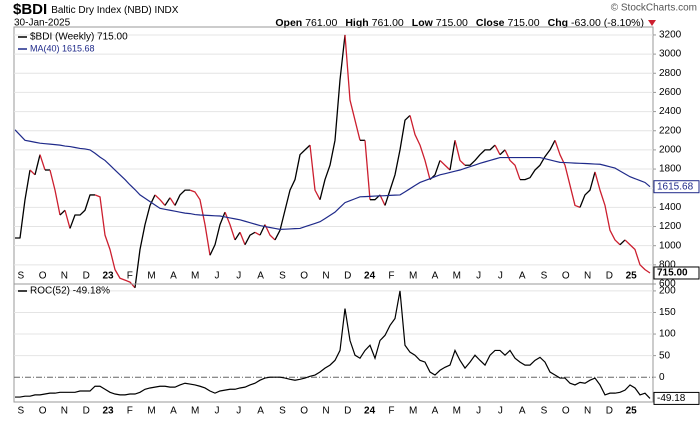  What do you see at coordinates (321, 23) in the screenshot?
I see `quote-value: 761.00` at bounding box center [321, 23].